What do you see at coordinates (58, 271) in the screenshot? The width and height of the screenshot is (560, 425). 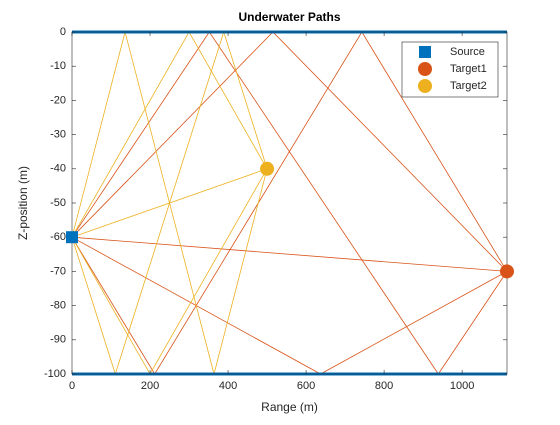 I see `y-tick-label: -70` at bounding box center [58, 271].